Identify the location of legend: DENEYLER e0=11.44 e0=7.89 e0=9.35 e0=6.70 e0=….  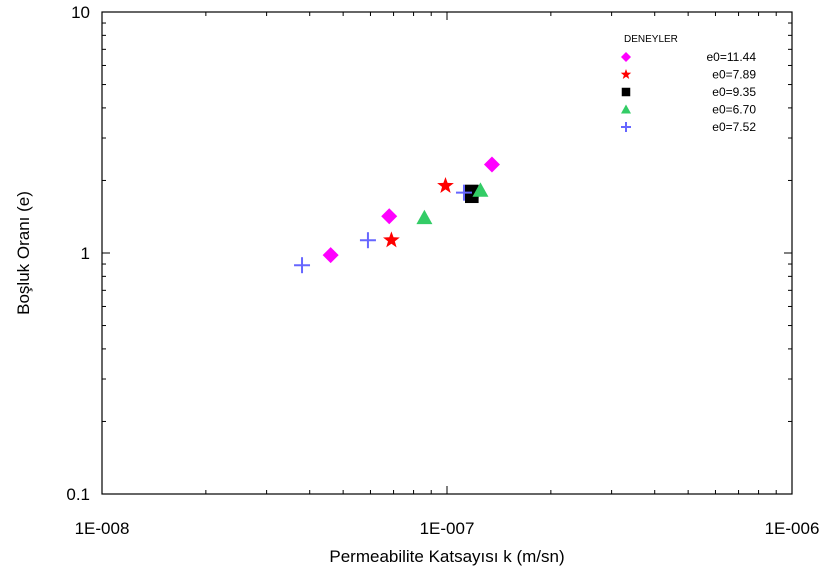
(688, 84).